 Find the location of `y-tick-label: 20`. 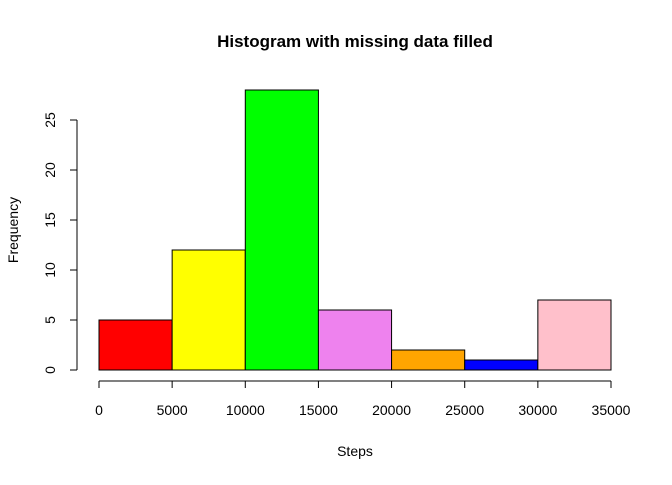

y-tick-label: 20 is located at coordinates (50, 170).